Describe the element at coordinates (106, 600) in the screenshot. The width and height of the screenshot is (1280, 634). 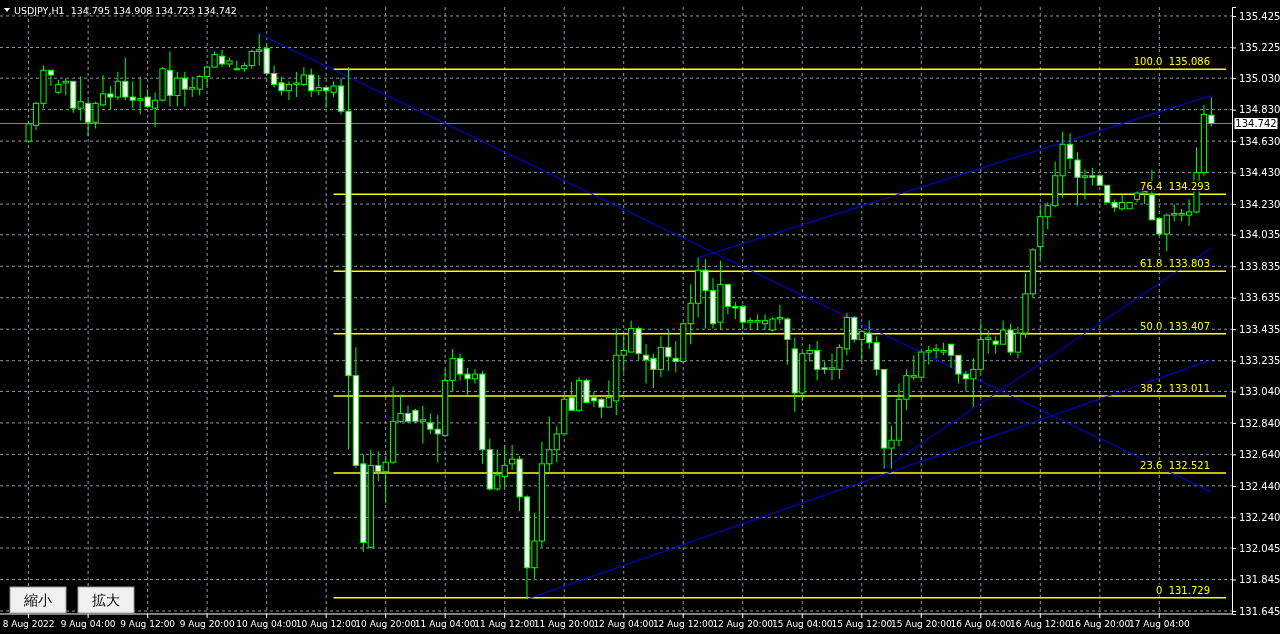
I see `annotation: 拡大` at that location.